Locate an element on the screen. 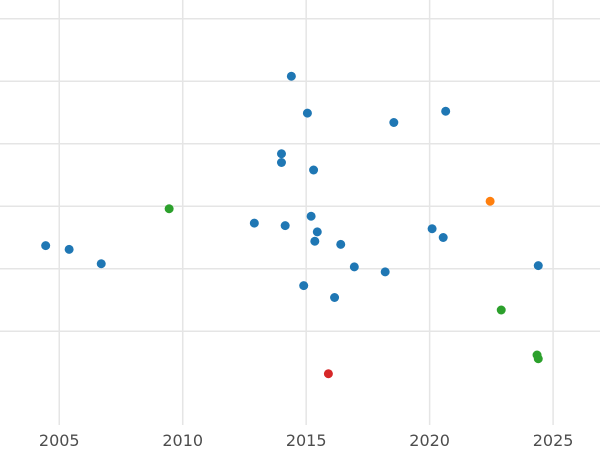  x-tick-label: 2025 is located at coordinates (553, 440).